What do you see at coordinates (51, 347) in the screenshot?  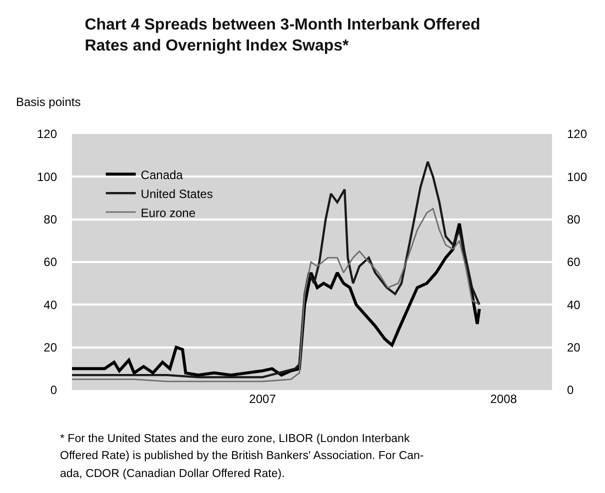 I see `y-tick-label: 20` at bounding box center [51, 347].